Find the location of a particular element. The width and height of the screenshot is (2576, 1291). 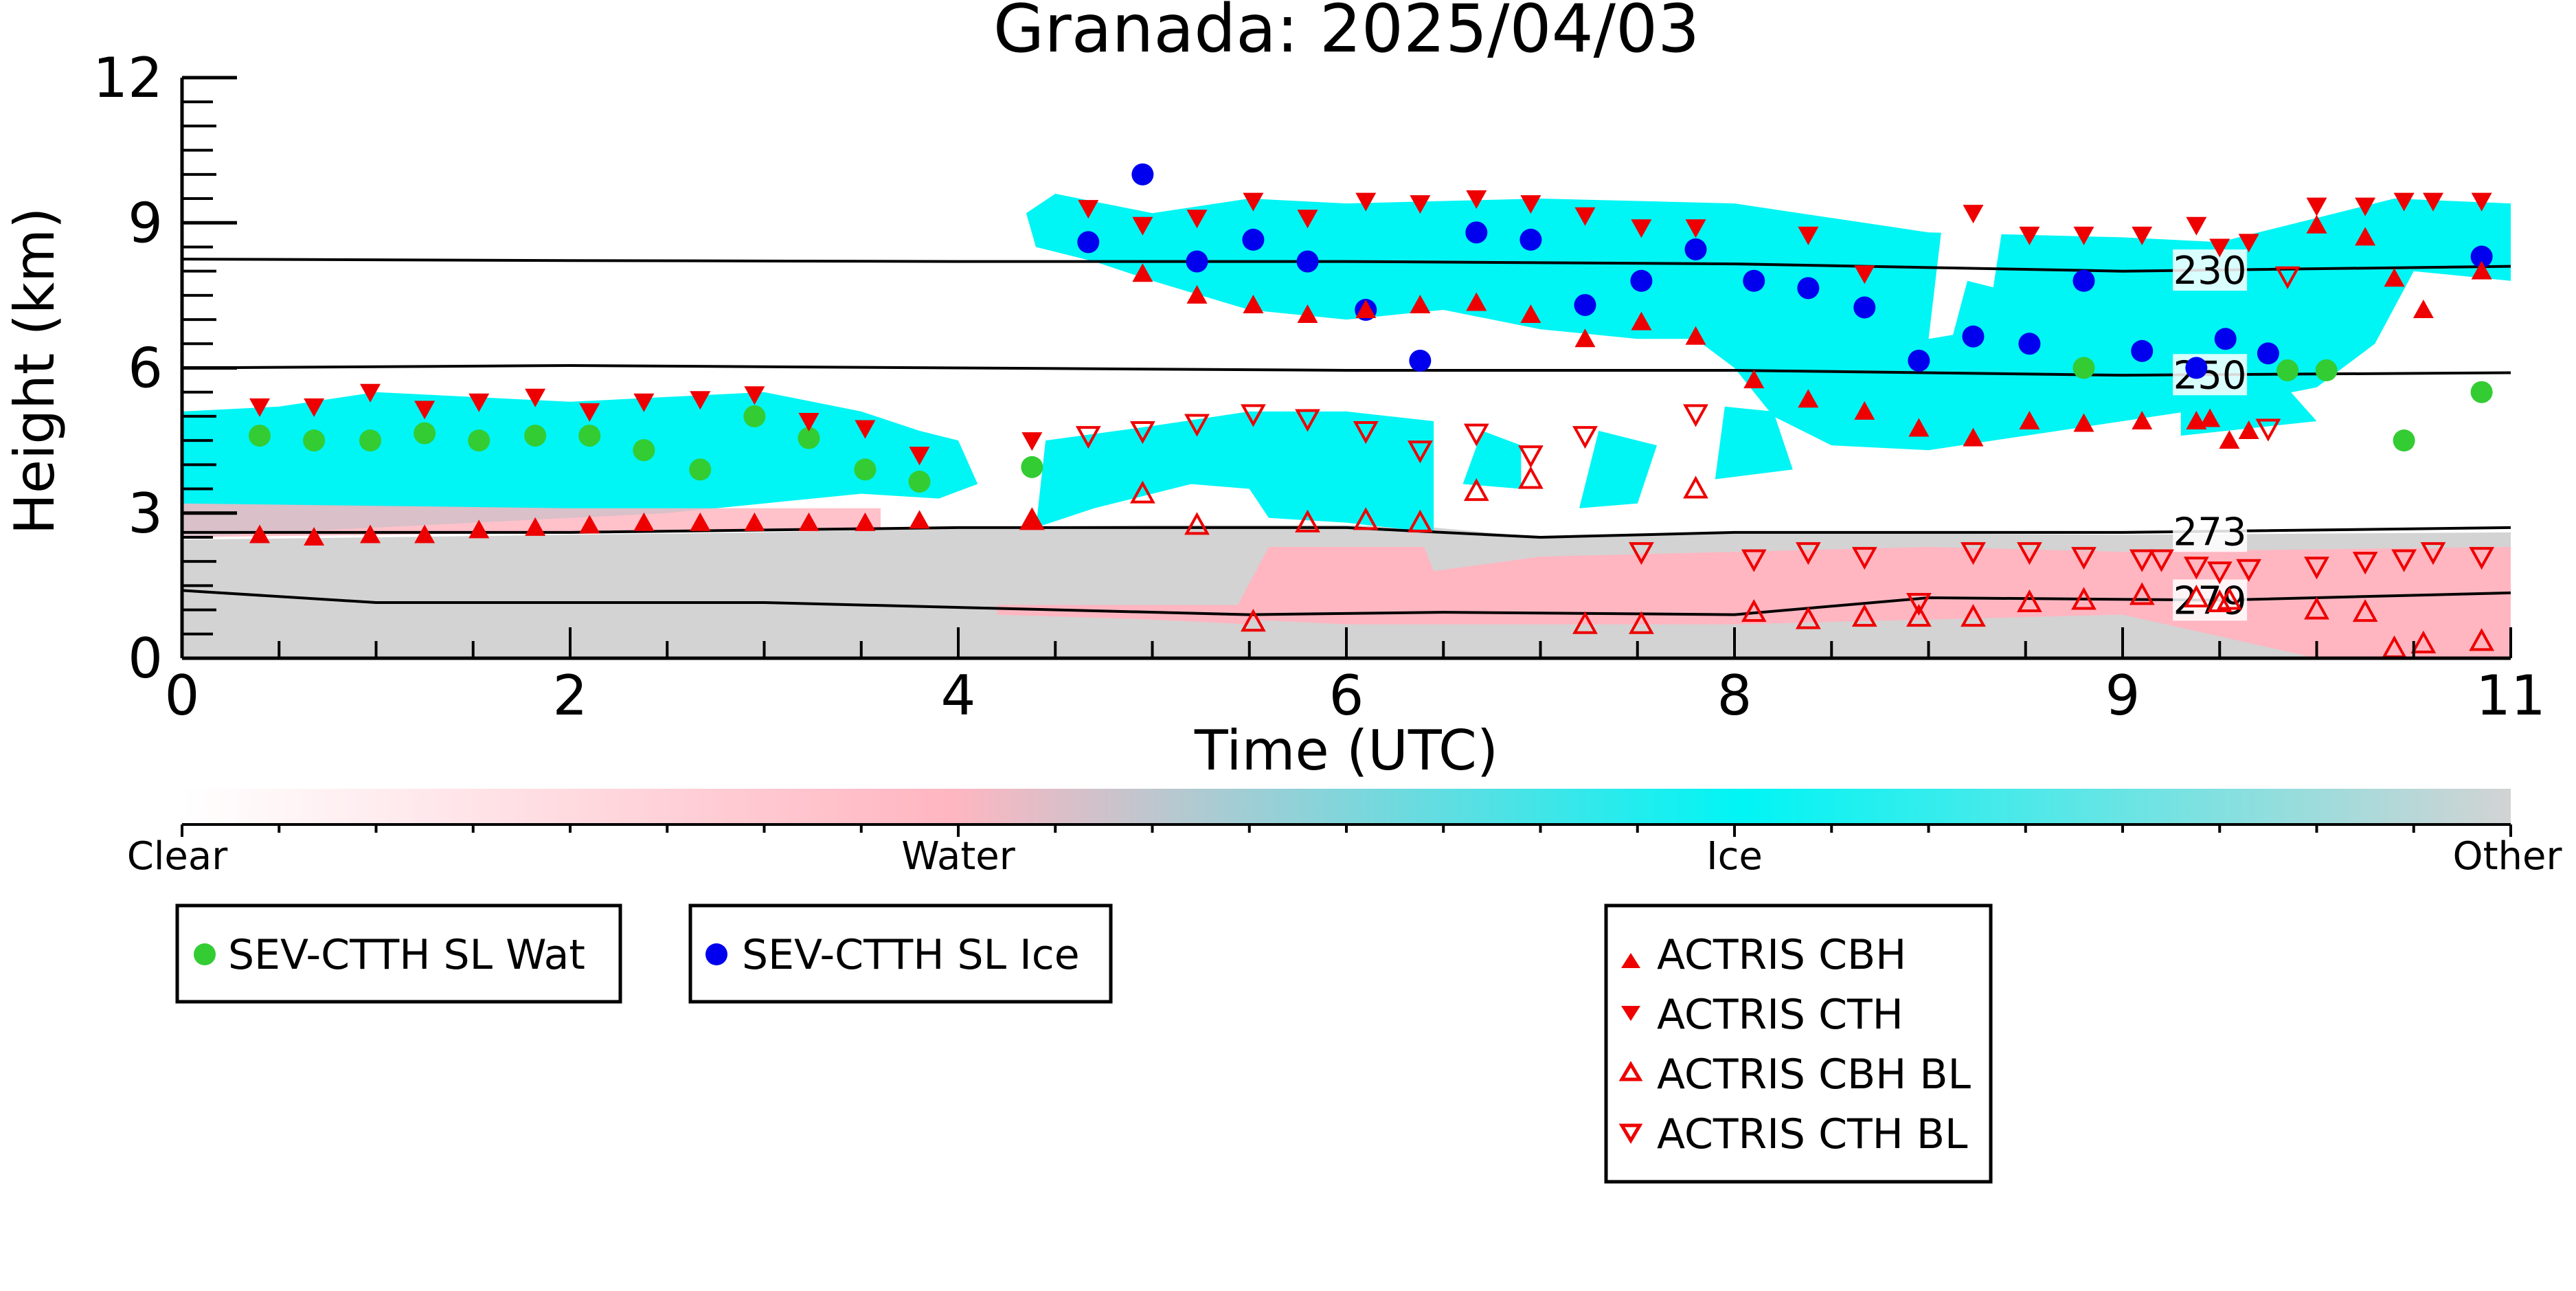

legend-sev-ice-marker is located at coordinates (716, 954).